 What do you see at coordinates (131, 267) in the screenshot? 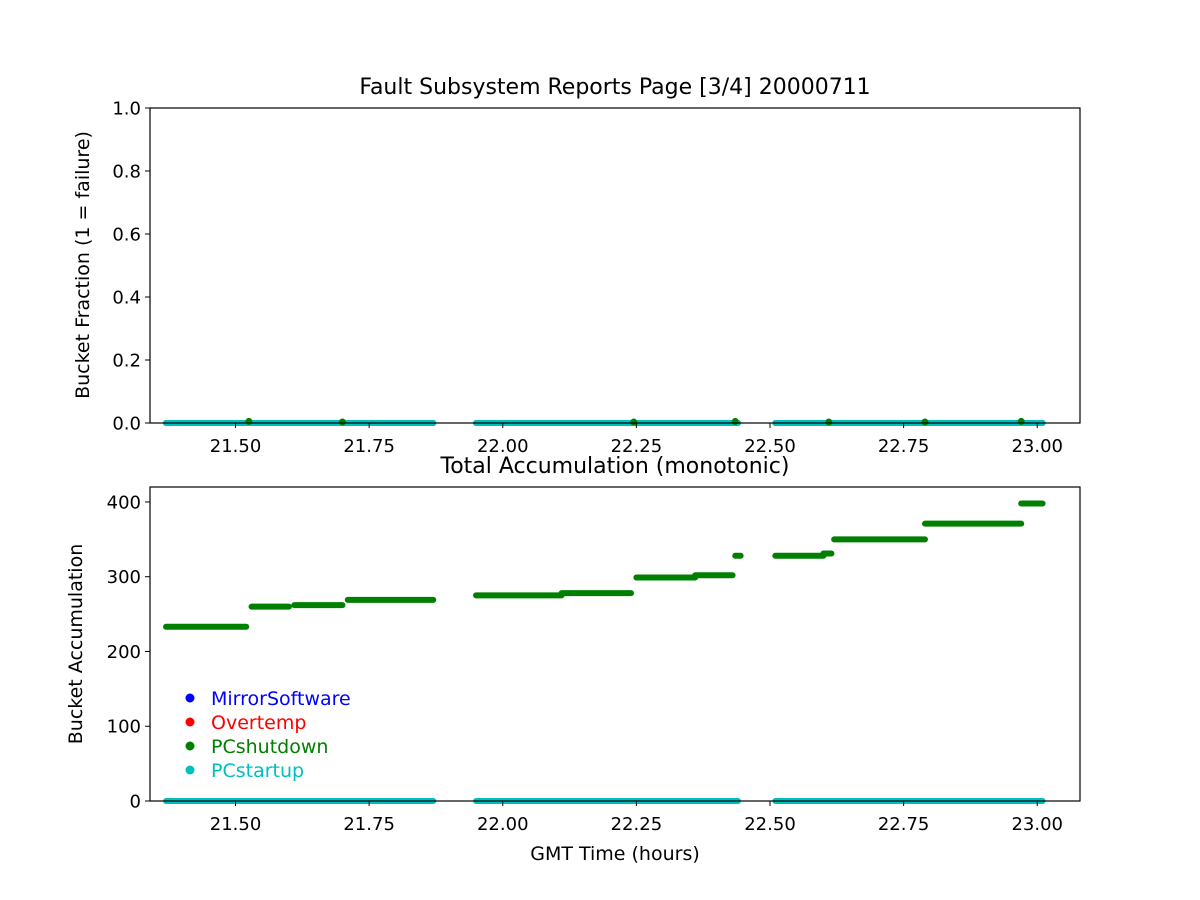
I see `top-y-ticks: 0.0 0.2 0.4 0.6 0.8 1.0` at bounding box center [131, 267].